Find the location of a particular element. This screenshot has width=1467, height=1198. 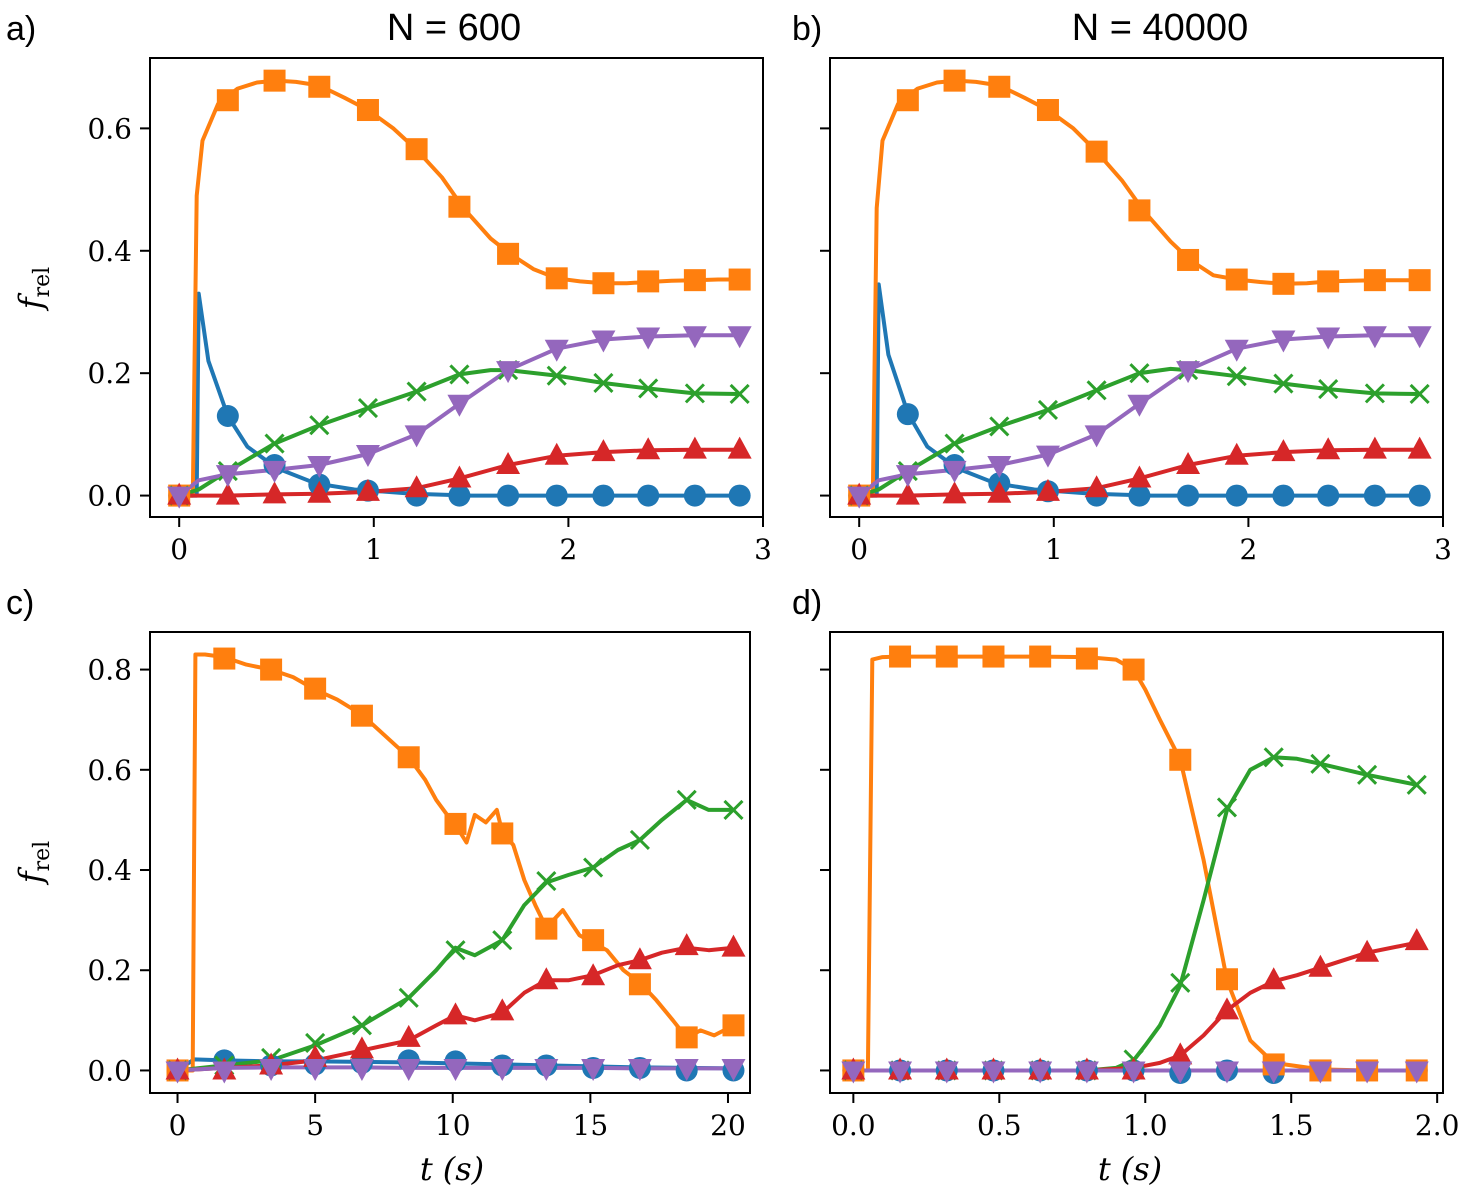

xtick-label-c-0: 0 is located at coordinates (178, 1125).